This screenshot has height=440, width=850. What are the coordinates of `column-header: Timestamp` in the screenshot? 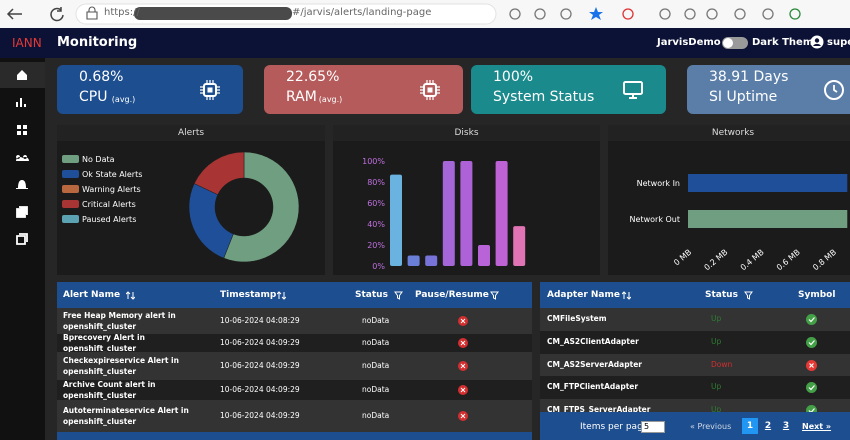 It's located at (248, 295).